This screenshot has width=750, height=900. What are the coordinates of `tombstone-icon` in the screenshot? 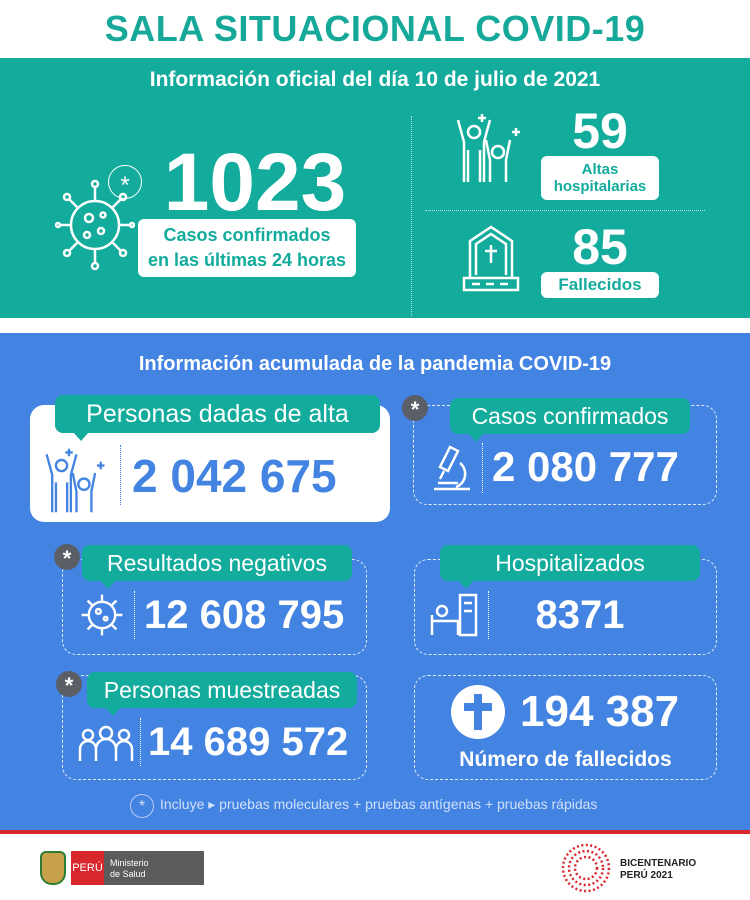 It's located at (491, 258).